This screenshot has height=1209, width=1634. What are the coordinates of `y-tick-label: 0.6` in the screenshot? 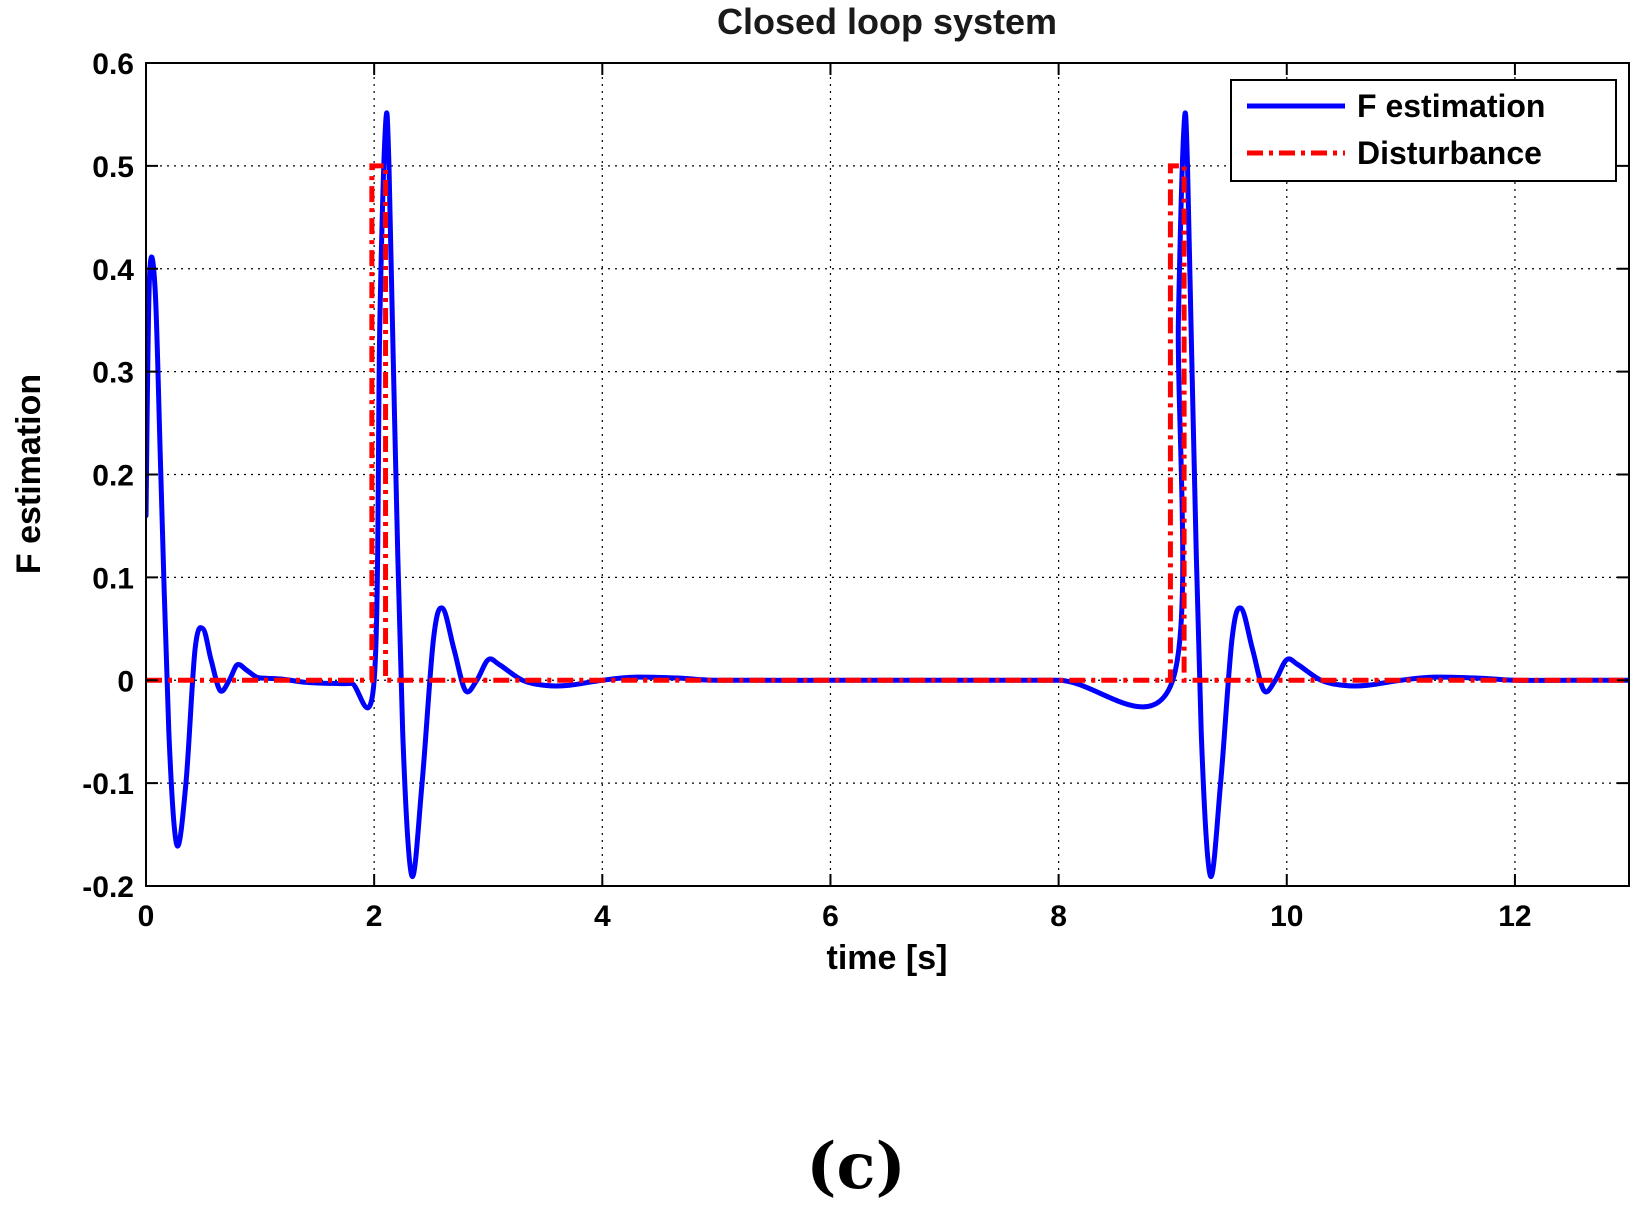 It's located at (113, 64).